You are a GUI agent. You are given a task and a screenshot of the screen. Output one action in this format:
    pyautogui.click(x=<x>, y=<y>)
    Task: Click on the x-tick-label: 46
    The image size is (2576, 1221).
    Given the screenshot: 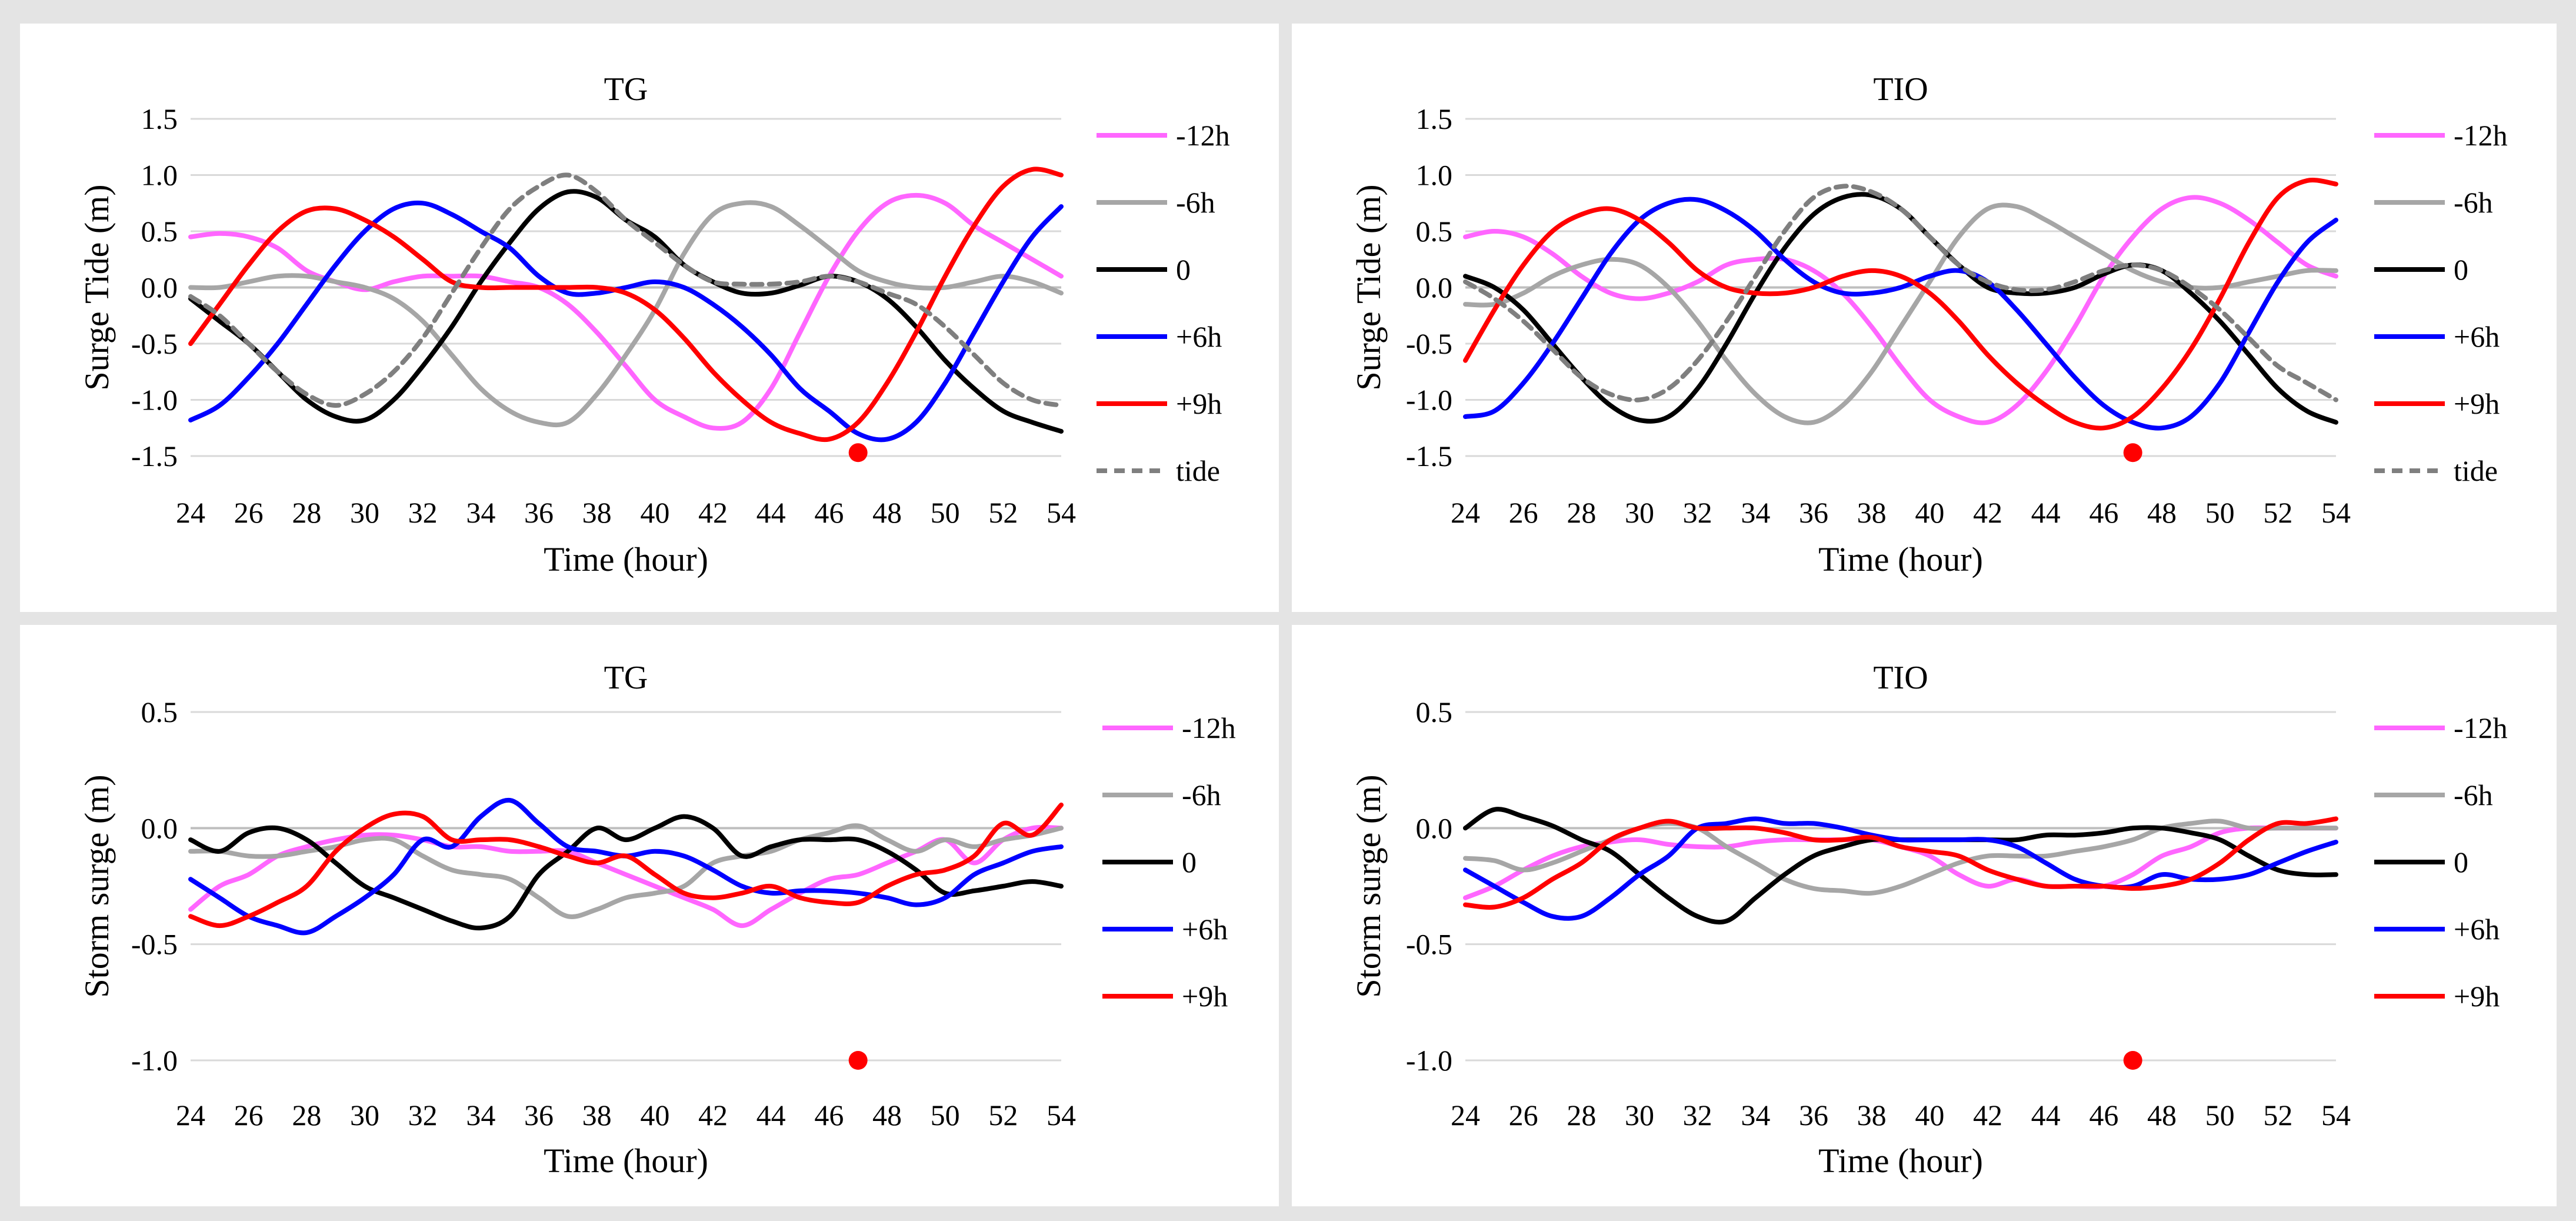 What is the action you would take?
    pyautogui.click(x=2103, y=1115)
    